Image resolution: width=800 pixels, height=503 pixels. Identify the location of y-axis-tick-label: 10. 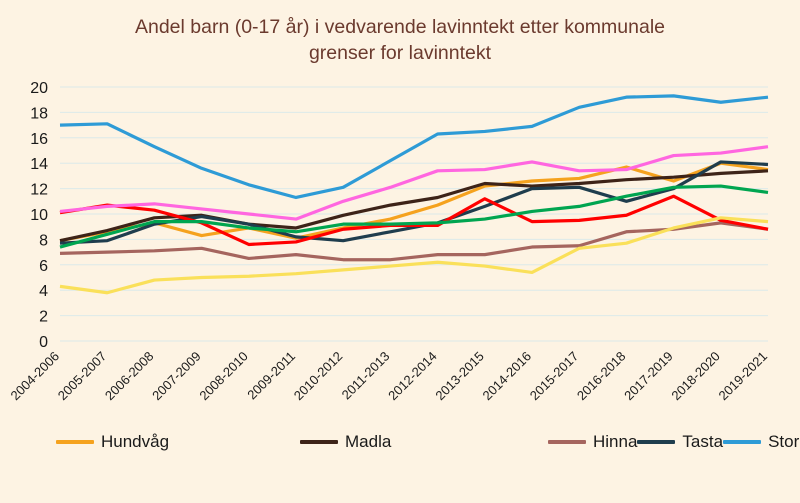
(39, 215).